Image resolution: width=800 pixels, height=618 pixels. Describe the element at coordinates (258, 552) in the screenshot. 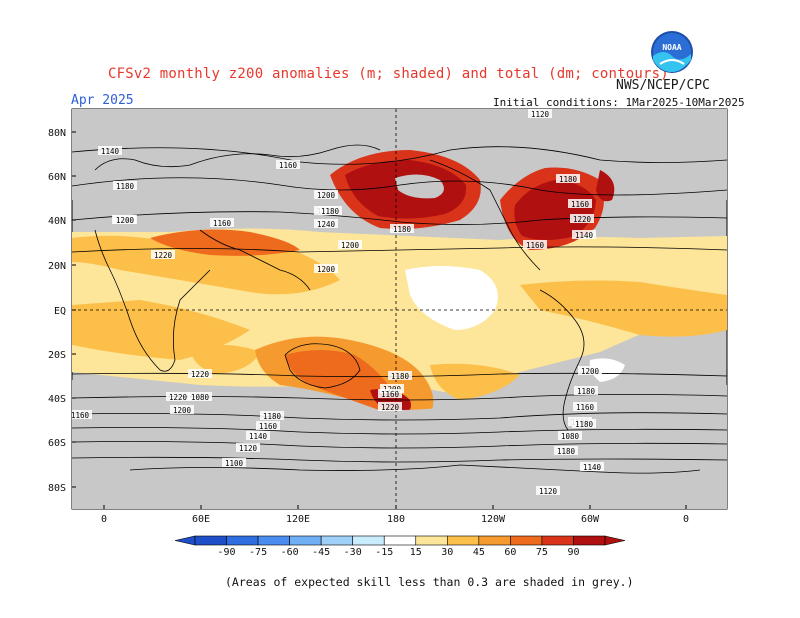

I see `colorbar-tick-label: -75` at that location.